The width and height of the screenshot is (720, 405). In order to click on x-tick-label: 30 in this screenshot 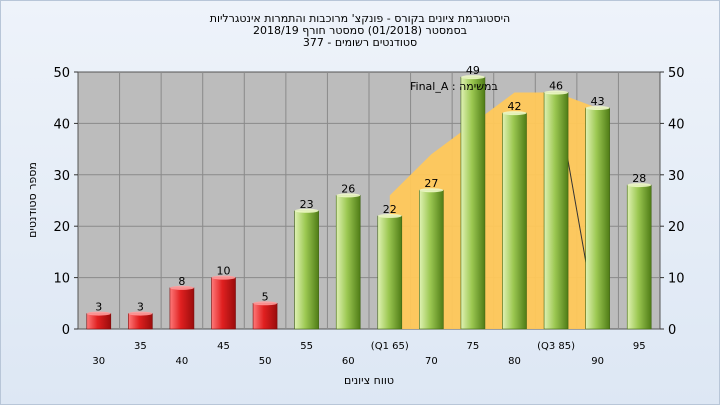, I will do `click(98, 361)`.